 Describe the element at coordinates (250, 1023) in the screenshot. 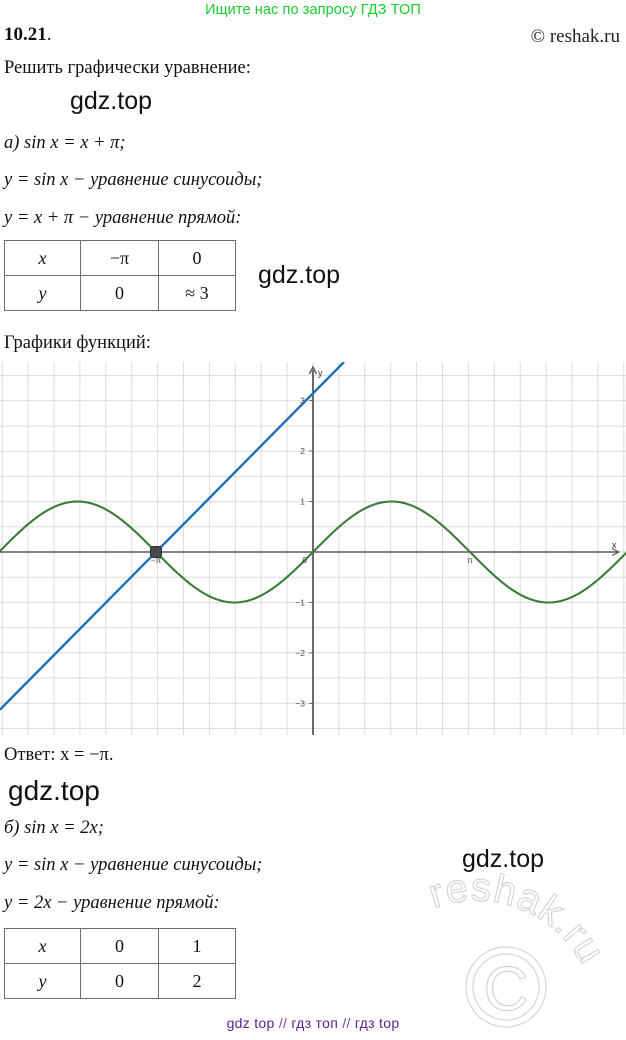

I see `footer-link-1: gdz top` at that location.